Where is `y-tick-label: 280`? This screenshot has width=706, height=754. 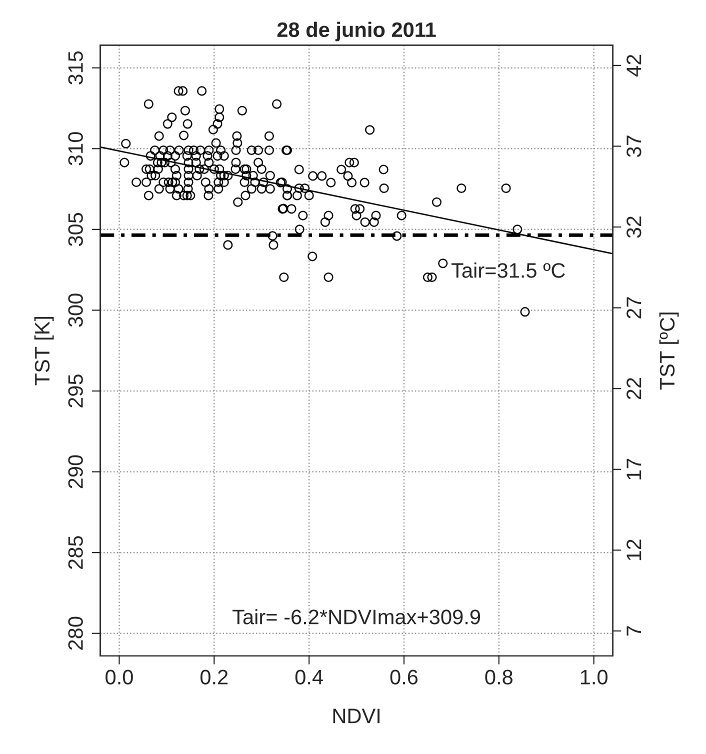
y-tick-label: 280 is located at coordinates (75, 633).